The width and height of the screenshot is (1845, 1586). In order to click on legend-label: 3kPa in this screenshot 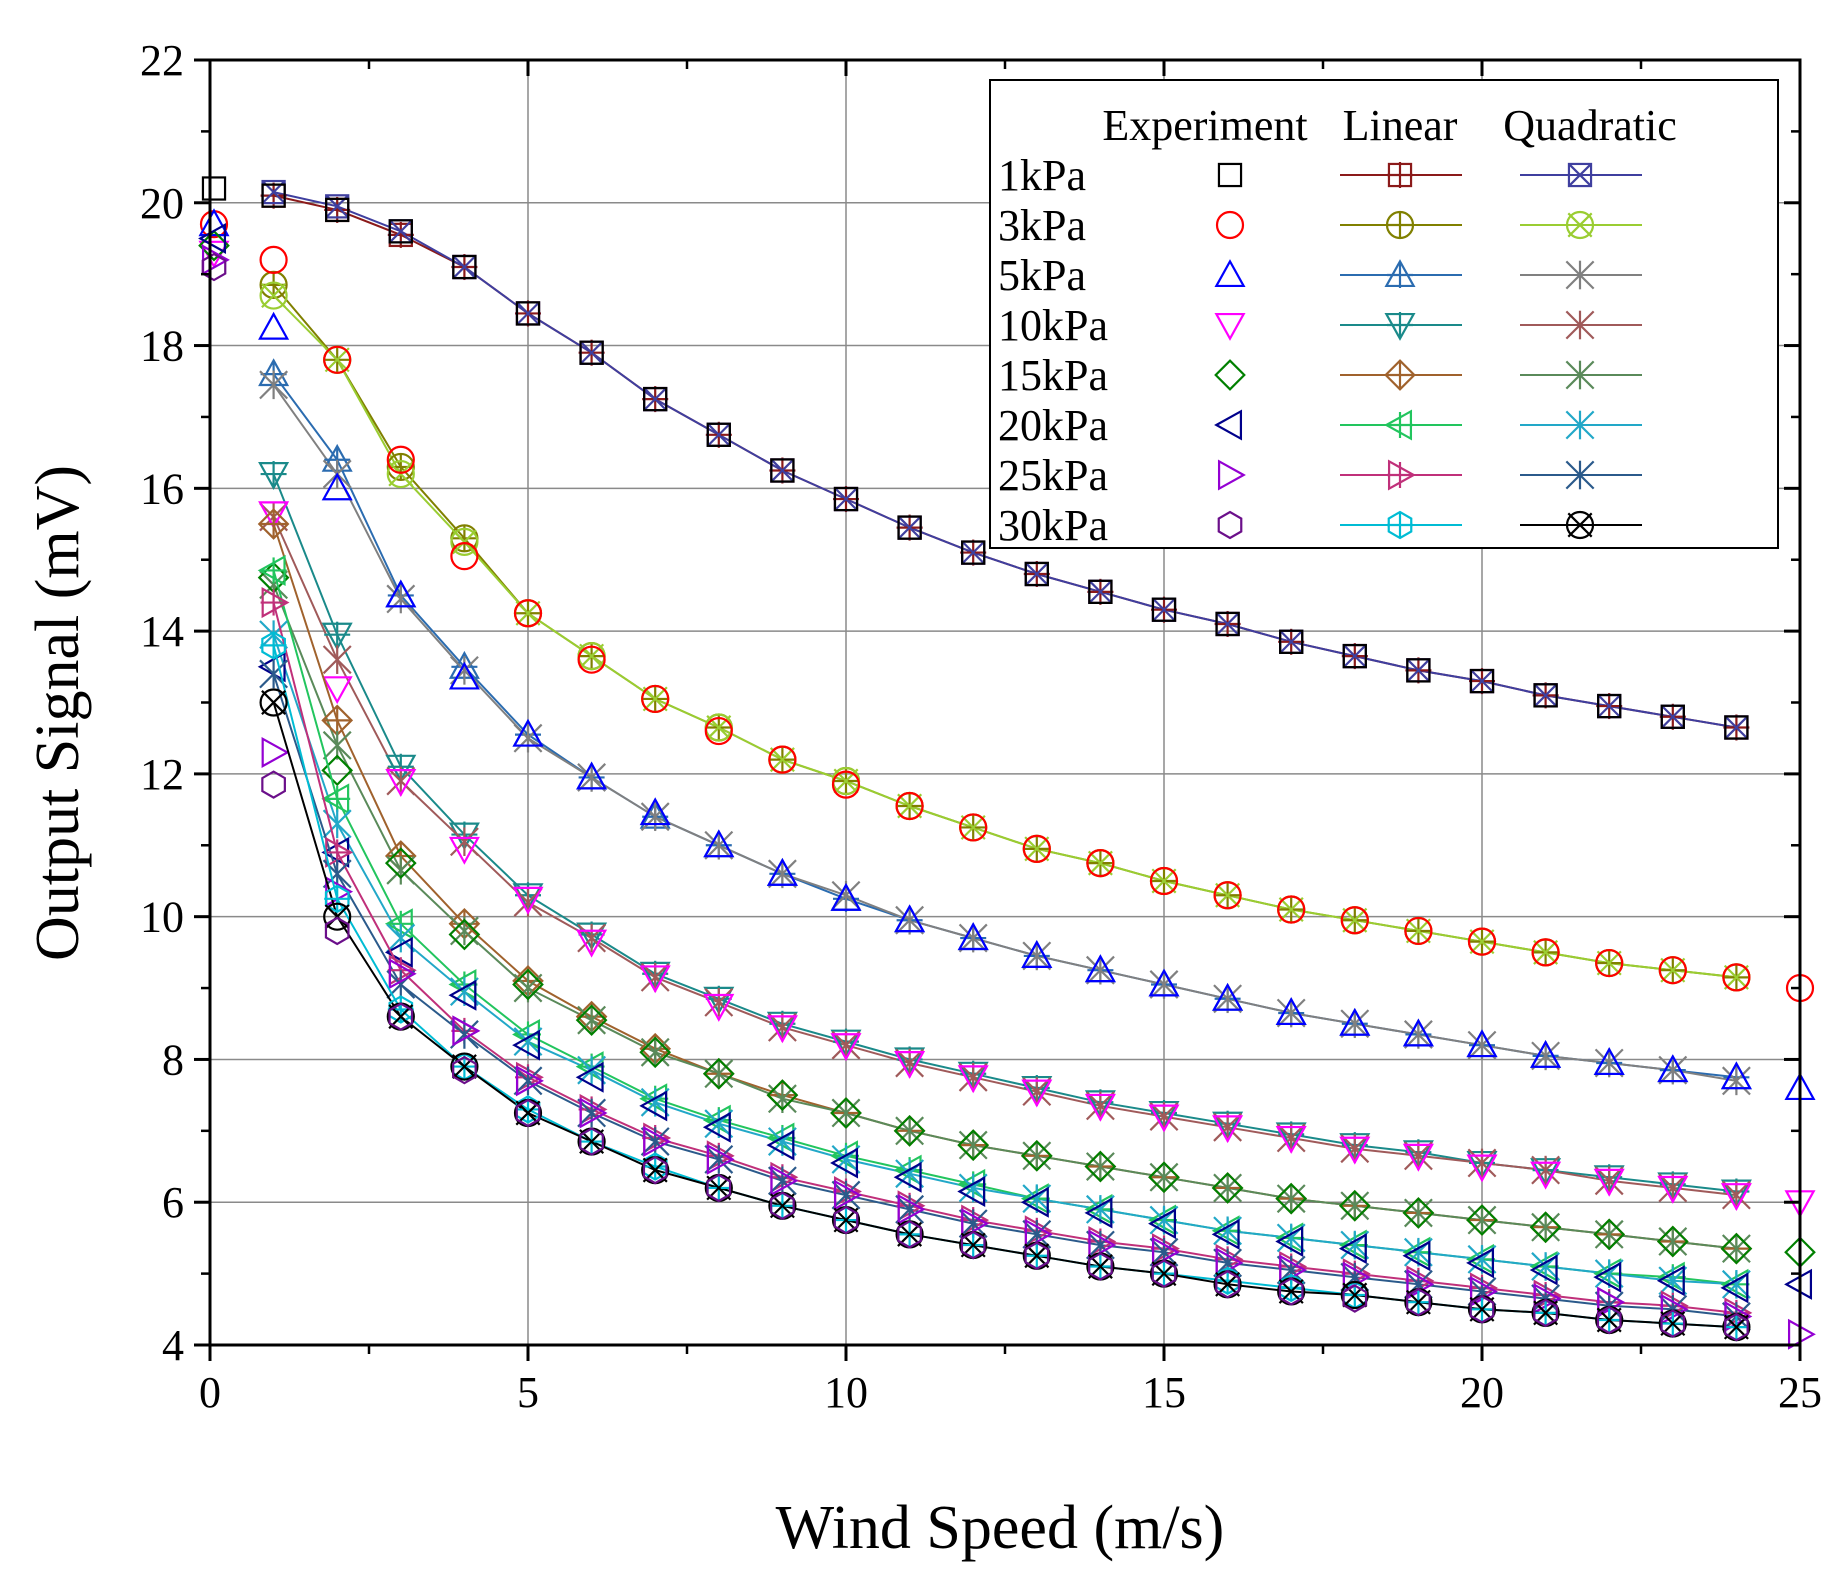, I will do `click(1042, 225)`.